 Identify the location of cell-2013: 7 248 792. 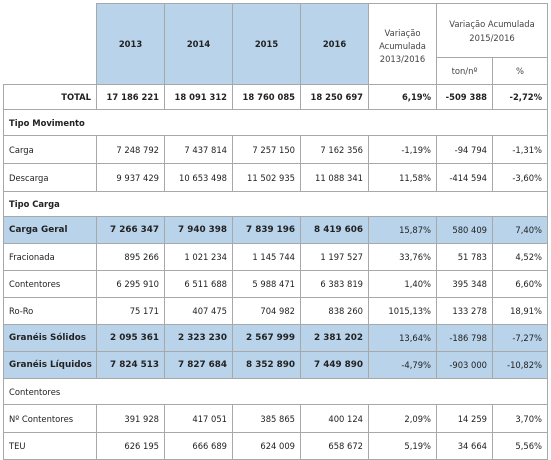
(130, 149).